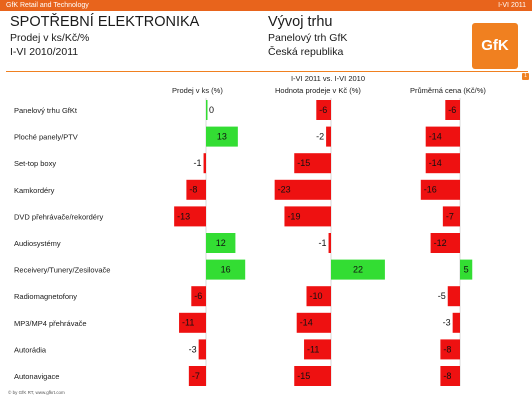 The width and height of the screenshot is (532, 400). What do you see at coordinates (267, 71) in the screenshot?
I see `header-divider` at bounding box center [267, 71].